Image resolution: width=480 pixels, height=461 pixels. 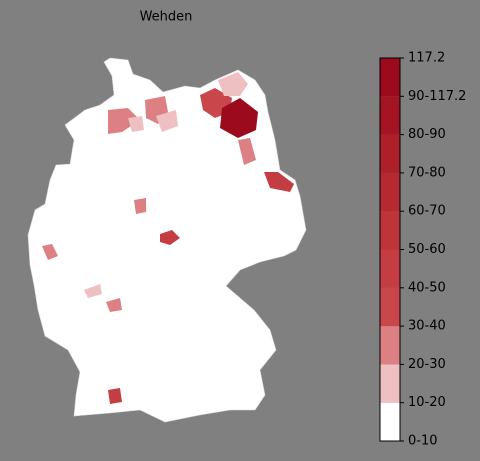 What do you see at coordinates (427, 287) in the screenshot?
I see `colorbar-label: 40-50` at bounding box center [427, 287].